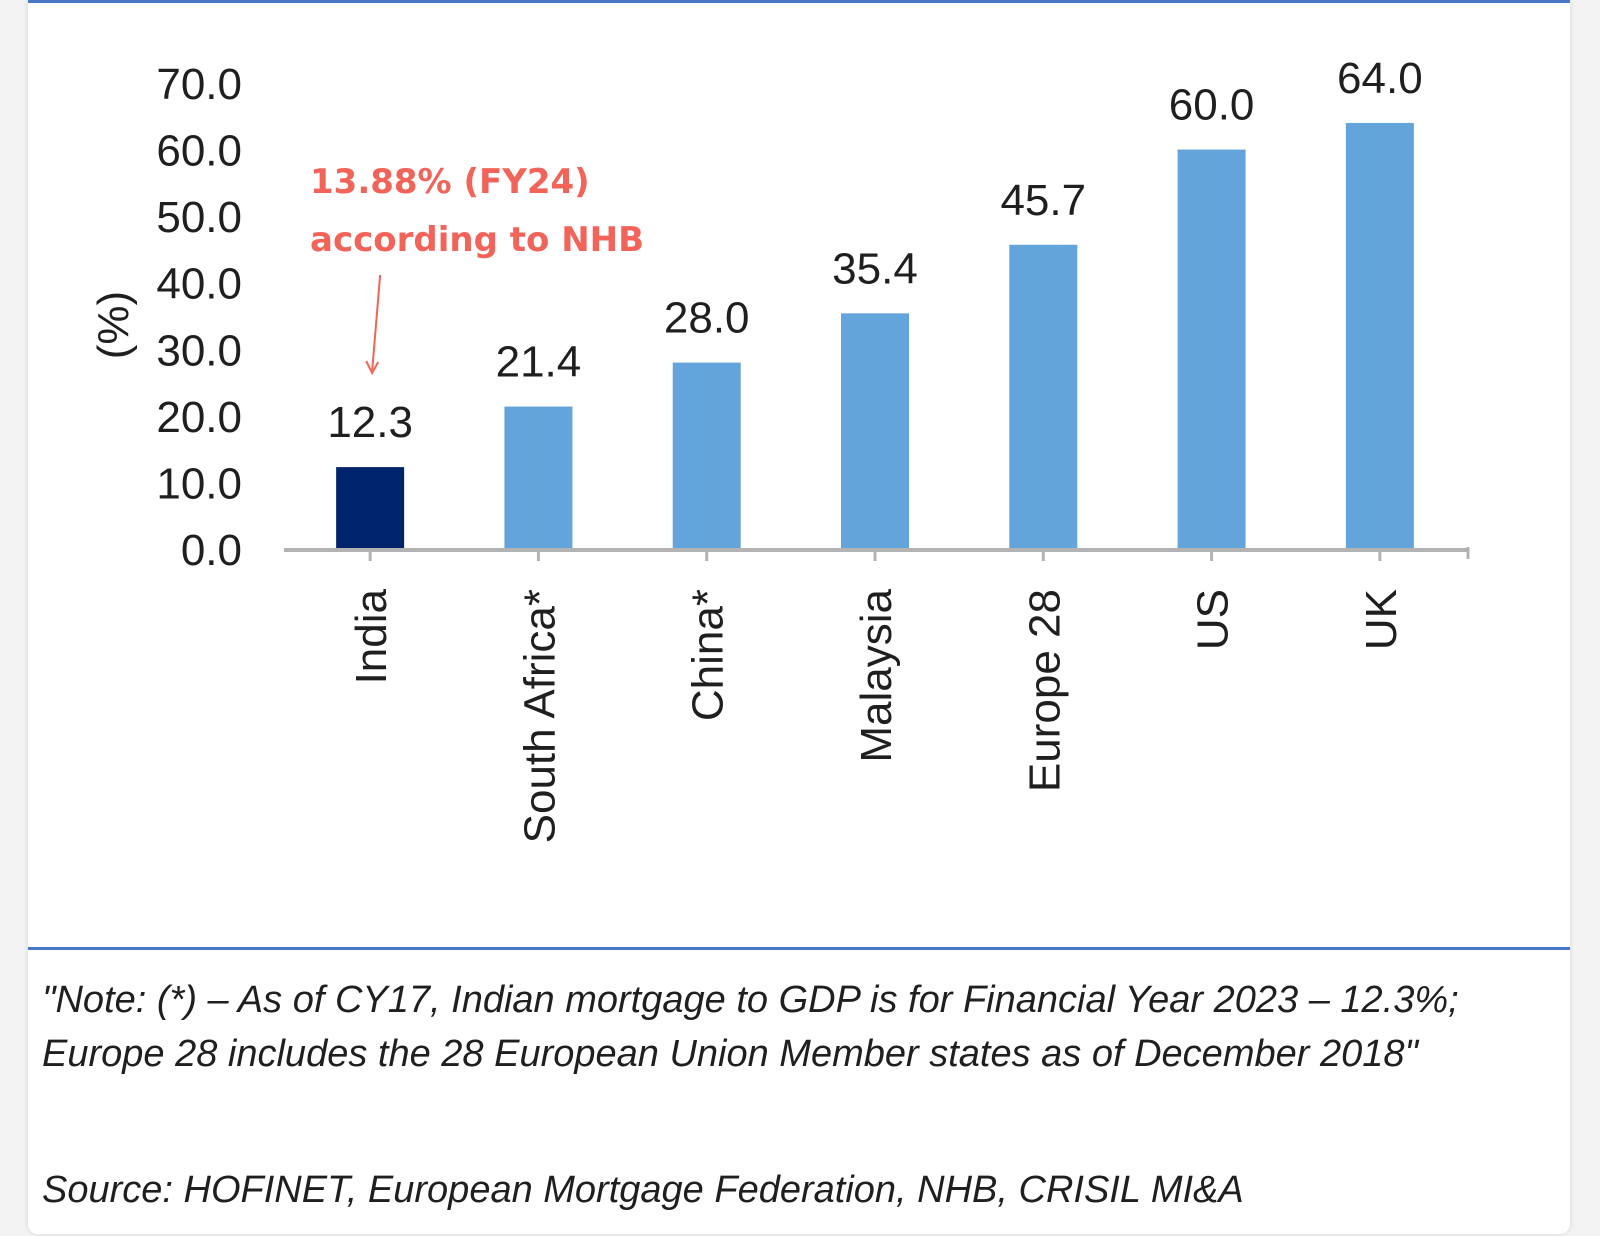 The width and height of the screenshot is (1600, 1236). Describe the element at coordinates (875, 268) in the screenshot. I see `value-label: 35.4` at that location.